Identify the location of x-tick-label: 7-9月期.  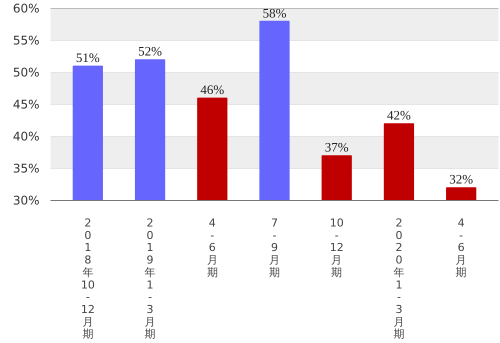
(274, 247).